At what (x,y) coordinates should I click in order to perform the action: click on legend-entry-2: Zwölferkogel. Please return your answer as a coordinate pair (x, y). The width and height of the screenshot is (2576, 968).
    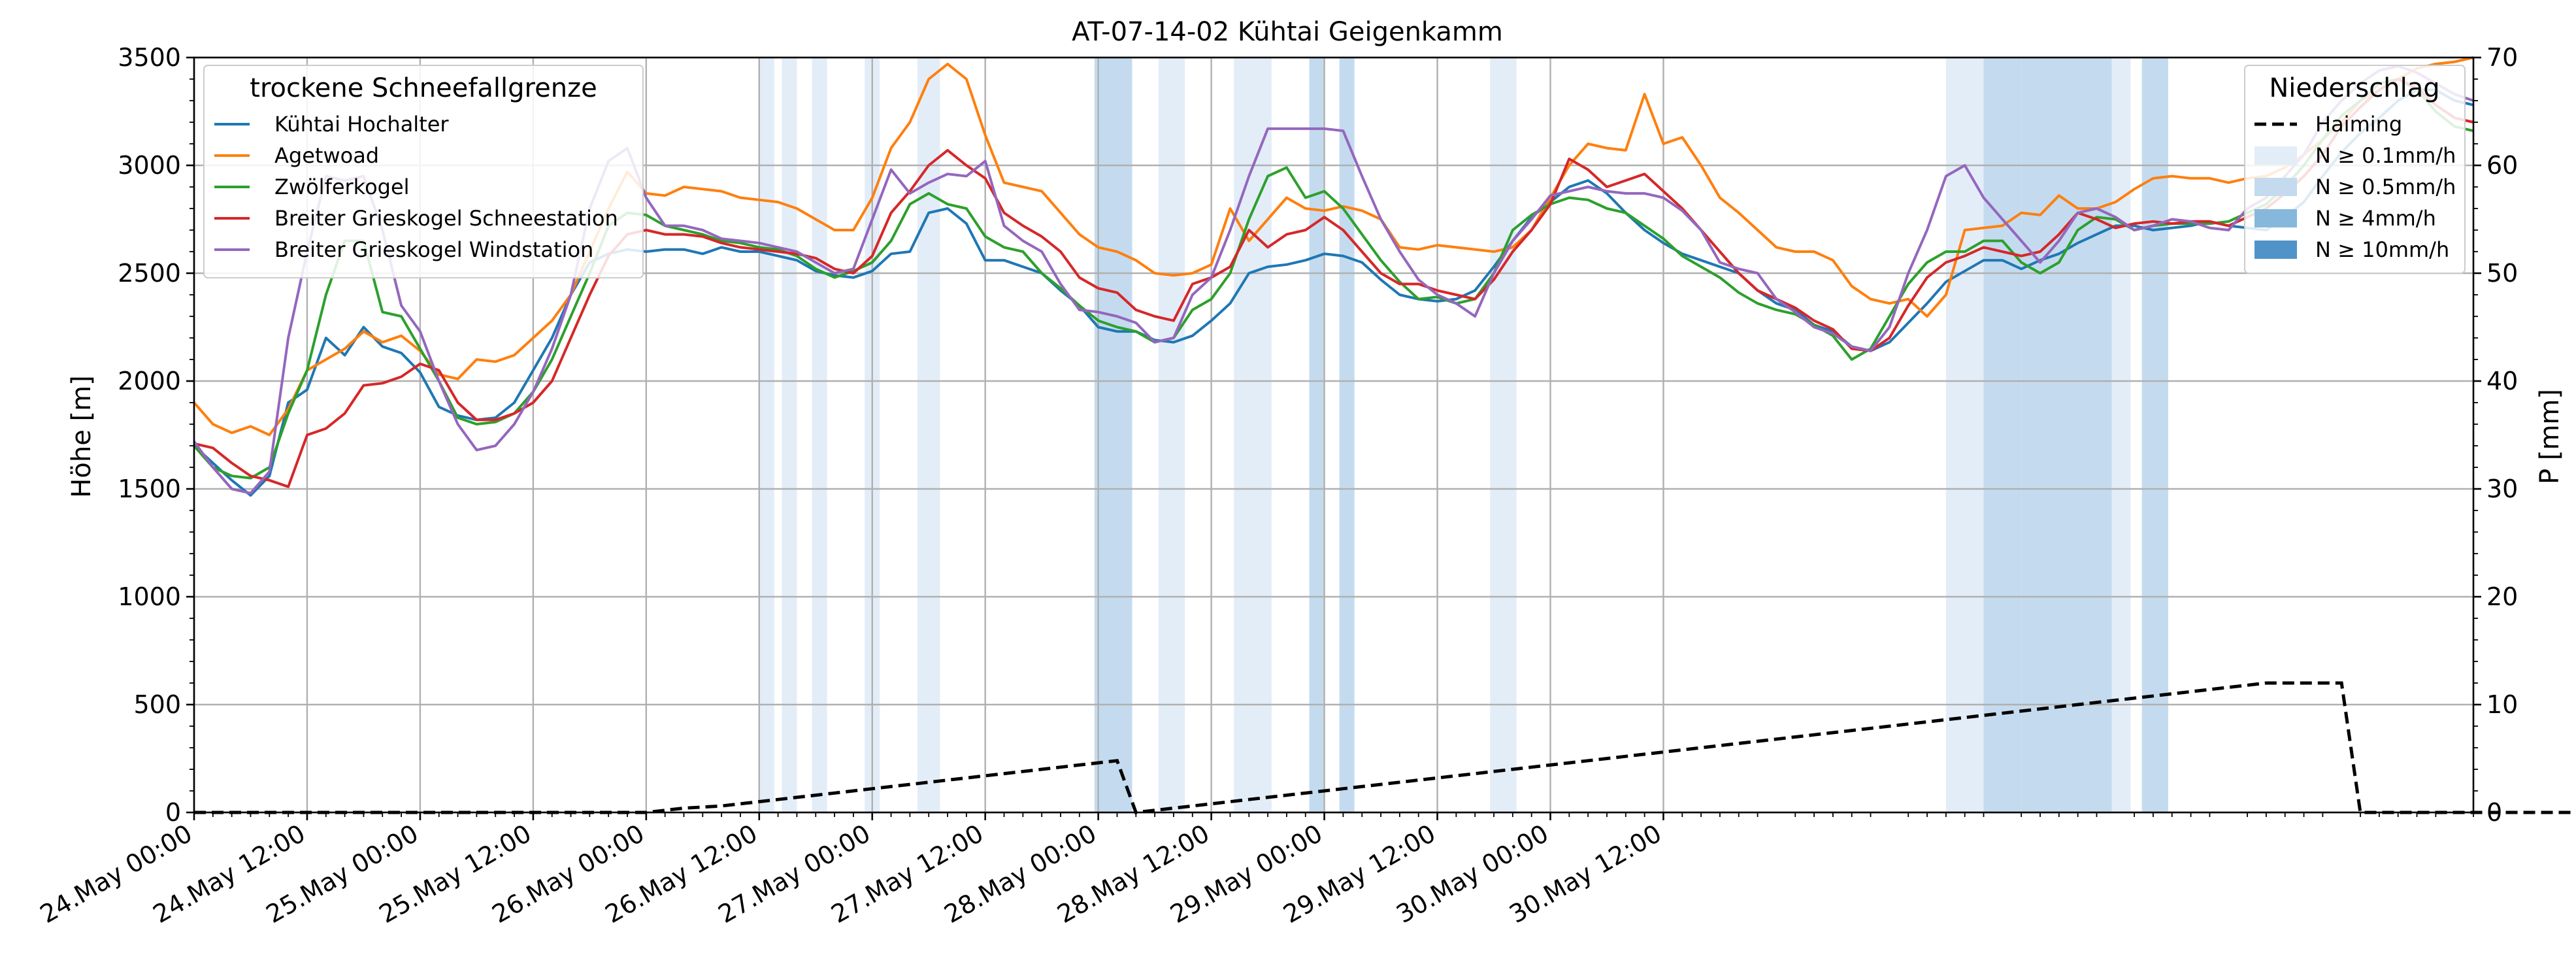
    Looking at the image, I should click on (342, 187).